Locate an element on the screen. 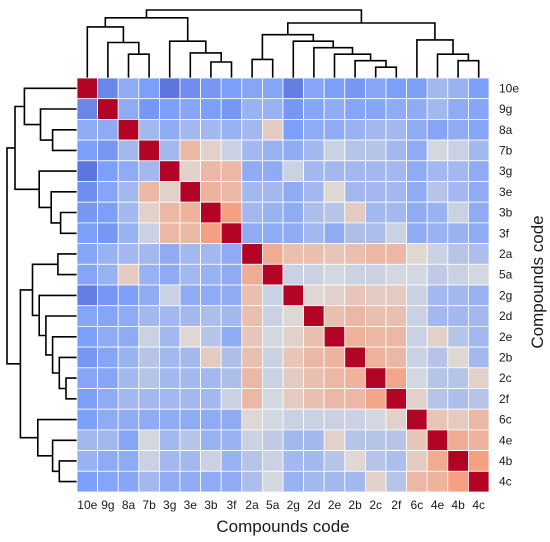  heatmap-cell-8a-2a is located at coordinates (252, 129).